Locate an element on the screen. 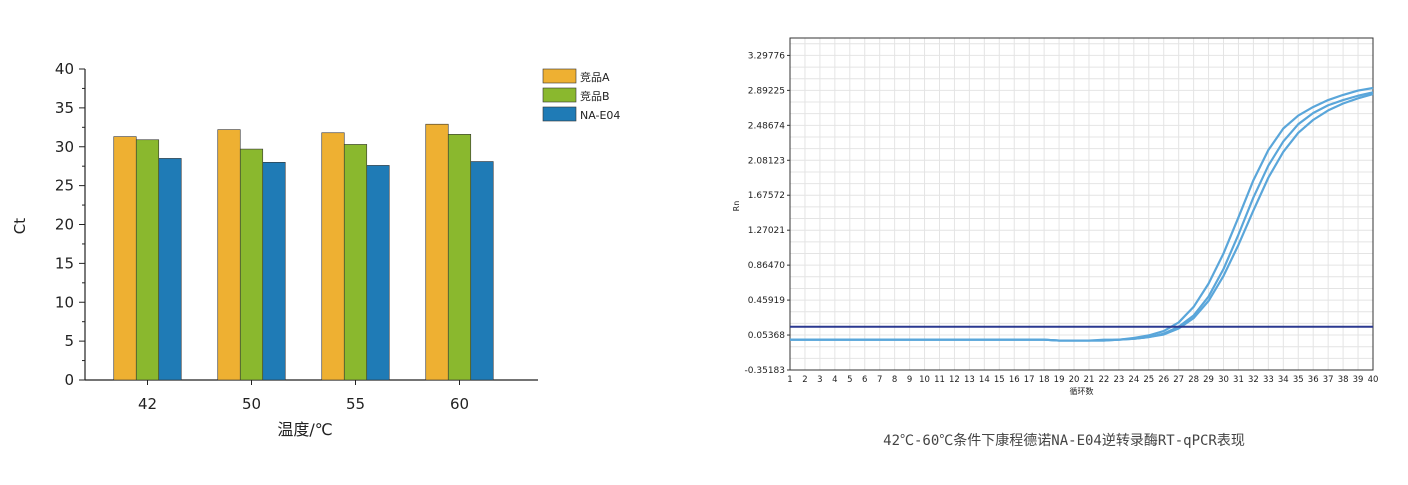  x-tick-label: 7 is located at coordinates (879, 380).